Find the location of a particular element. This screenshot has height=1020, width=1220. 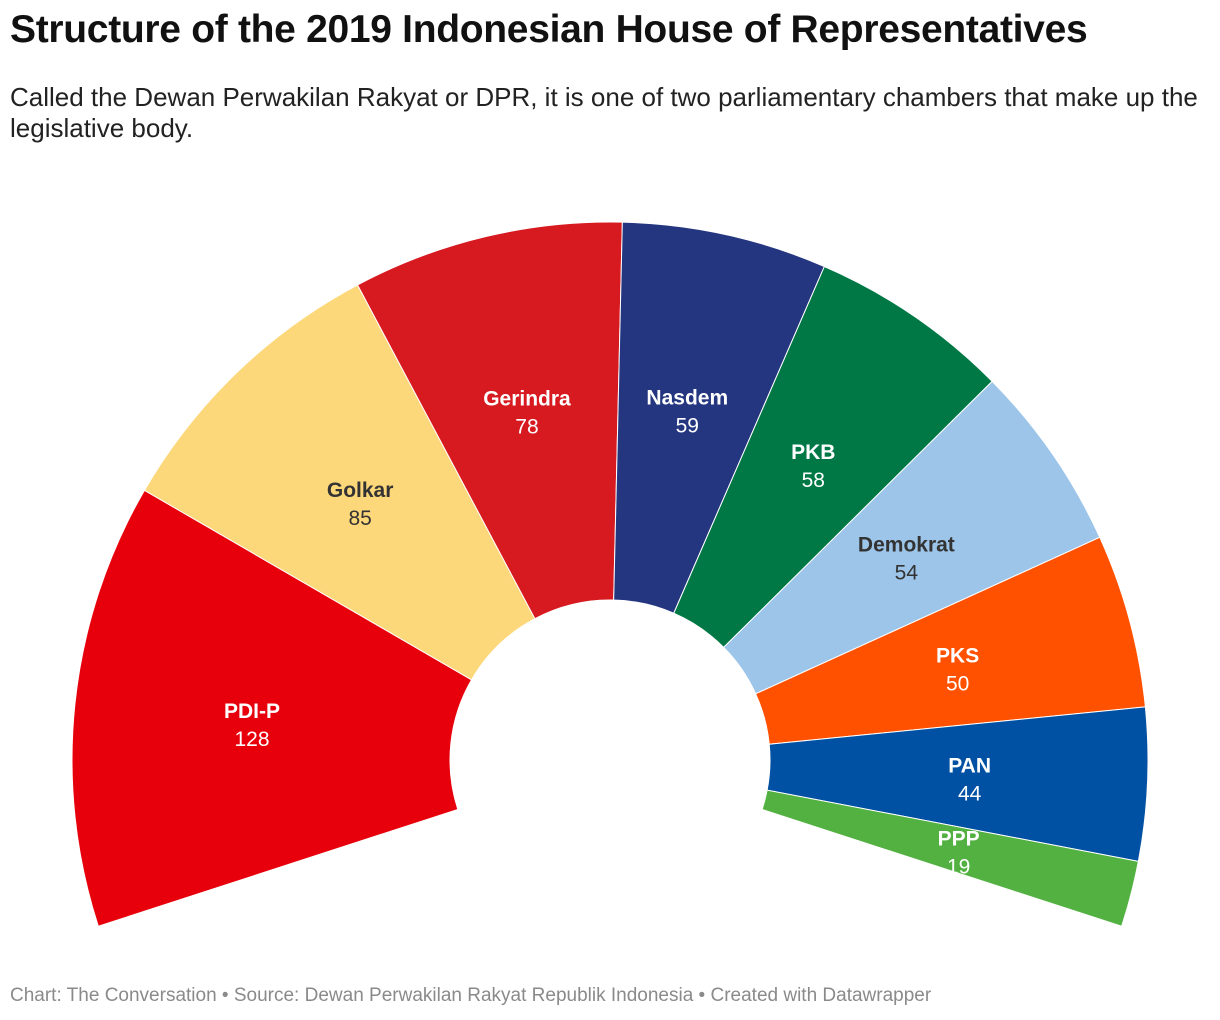

slice-pkb is located at coordinates (833, 457).